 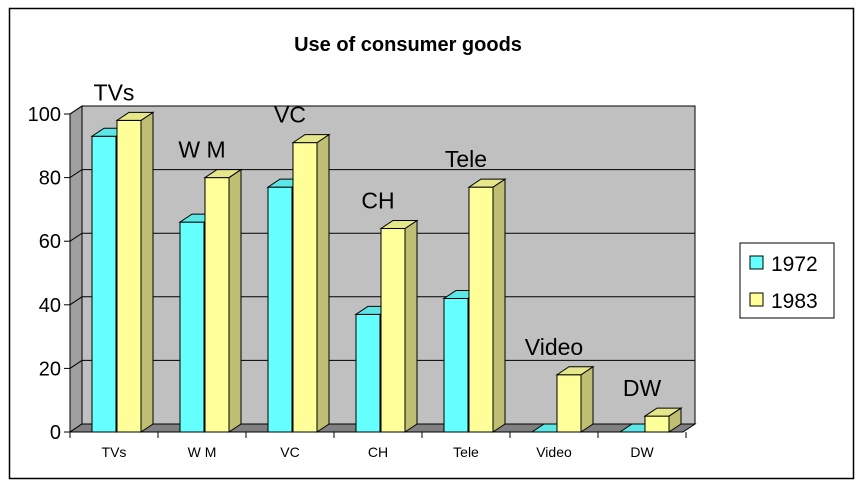 I want to click on x-tick-label: VC, so click(x=289, y=452).